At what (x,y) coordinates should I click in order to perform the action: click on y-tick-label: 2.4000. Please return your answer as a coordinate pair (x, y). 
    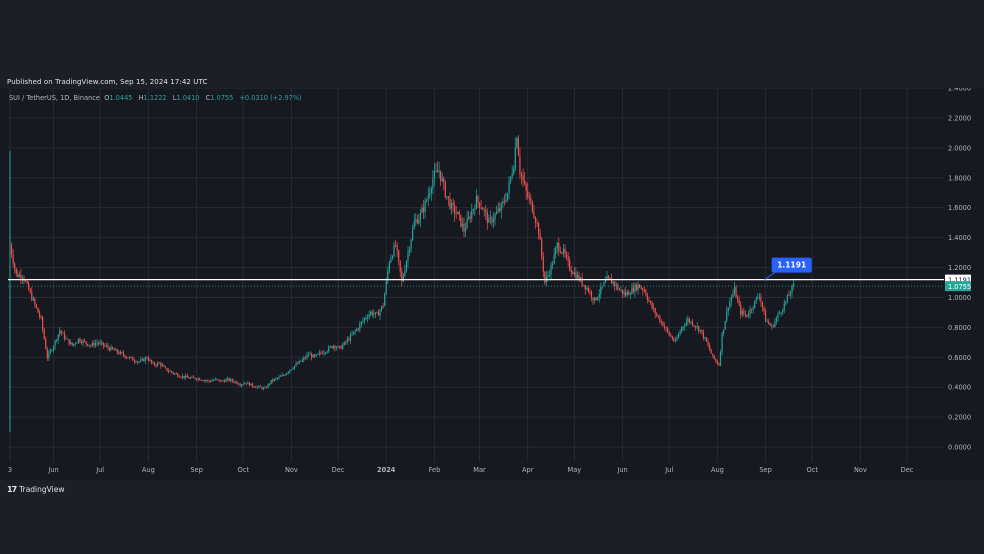
    Looking at the image, I should click on (959, 90).